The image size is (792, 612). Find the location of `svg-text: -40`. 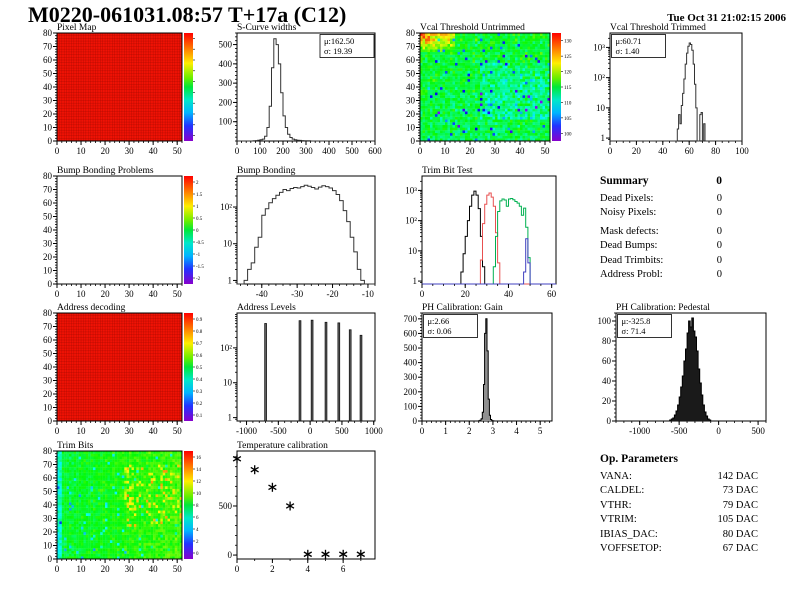

svg-text: -40 is located at coordinates (262, 294).